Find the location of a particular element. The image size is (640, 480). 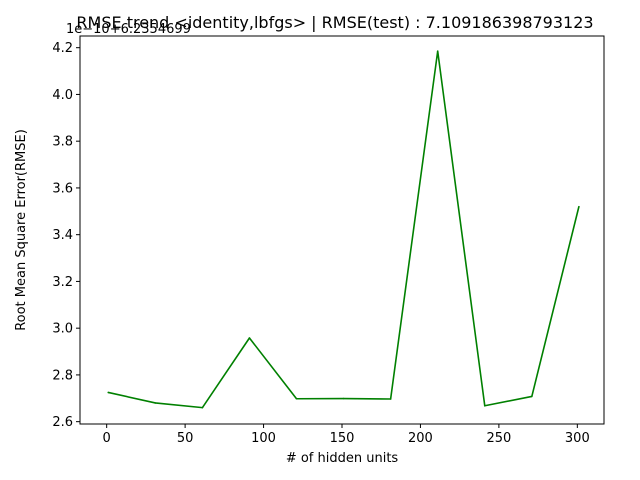

y-axis-label: Root Mean Square Error(RMSE) is located at coordinates (21, 230).